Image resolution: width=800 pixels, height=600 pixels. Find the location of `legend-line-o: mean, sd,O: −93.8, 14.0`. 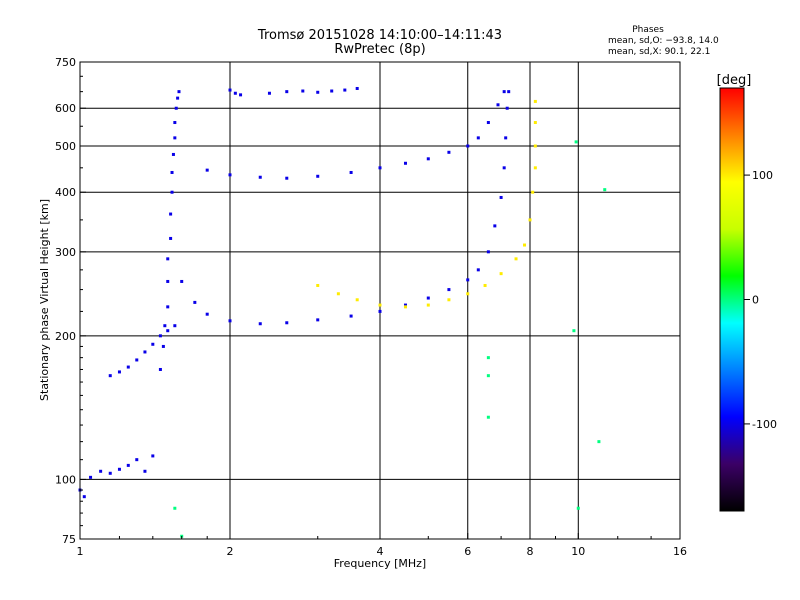

legend-line-o: mean, sd,O: −93.8, 14.0 is located at coordinates (663, 41).